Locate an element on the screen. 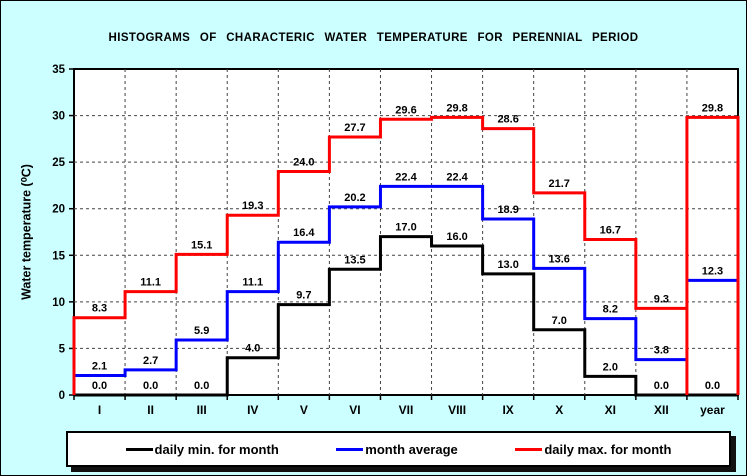 The height and width of the screenshot is (476, 747). svg-text: 8.2 is located at coordinates (610, 310).